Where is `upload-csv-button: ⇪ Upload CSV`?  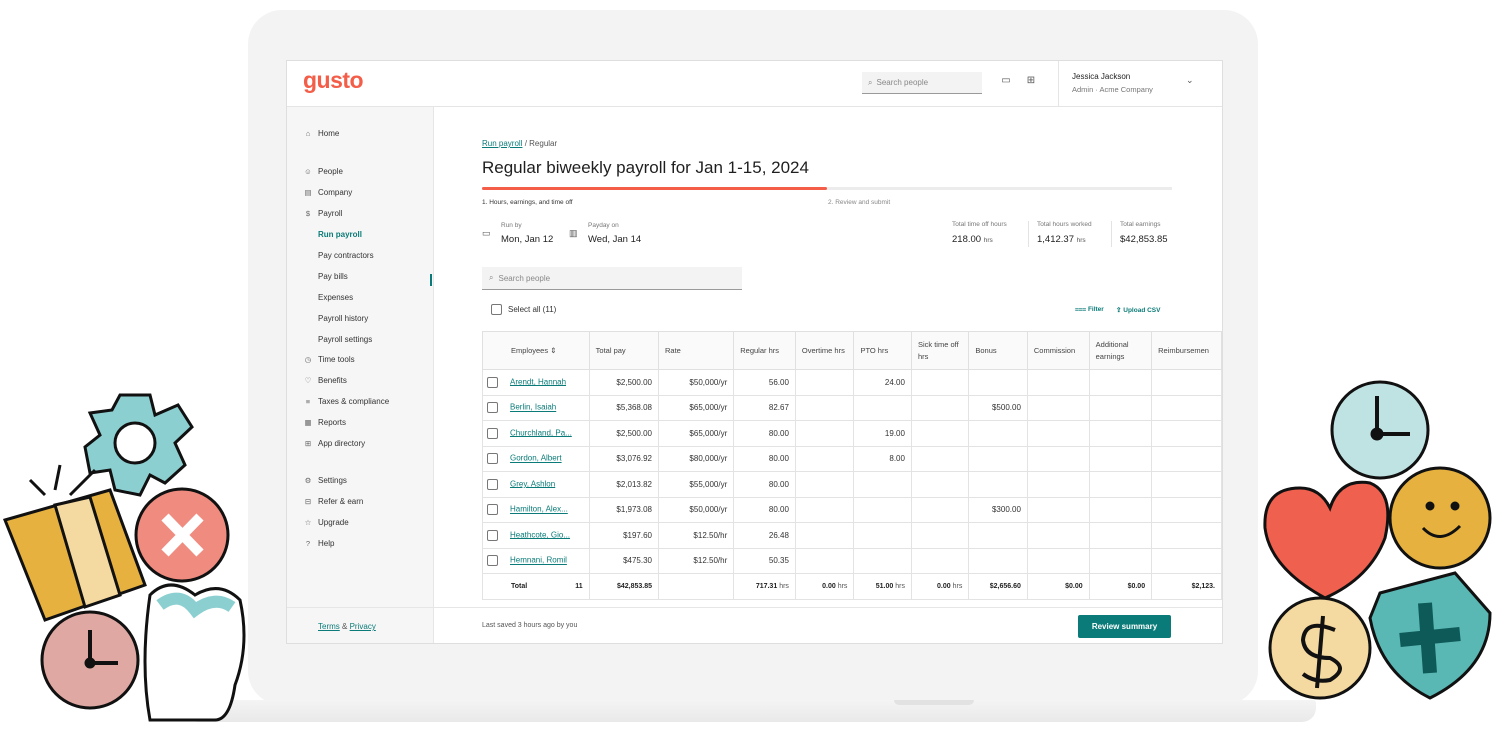
upload-csv-button: ⇪ Upload CSV is located at coordinates (1138, 310).